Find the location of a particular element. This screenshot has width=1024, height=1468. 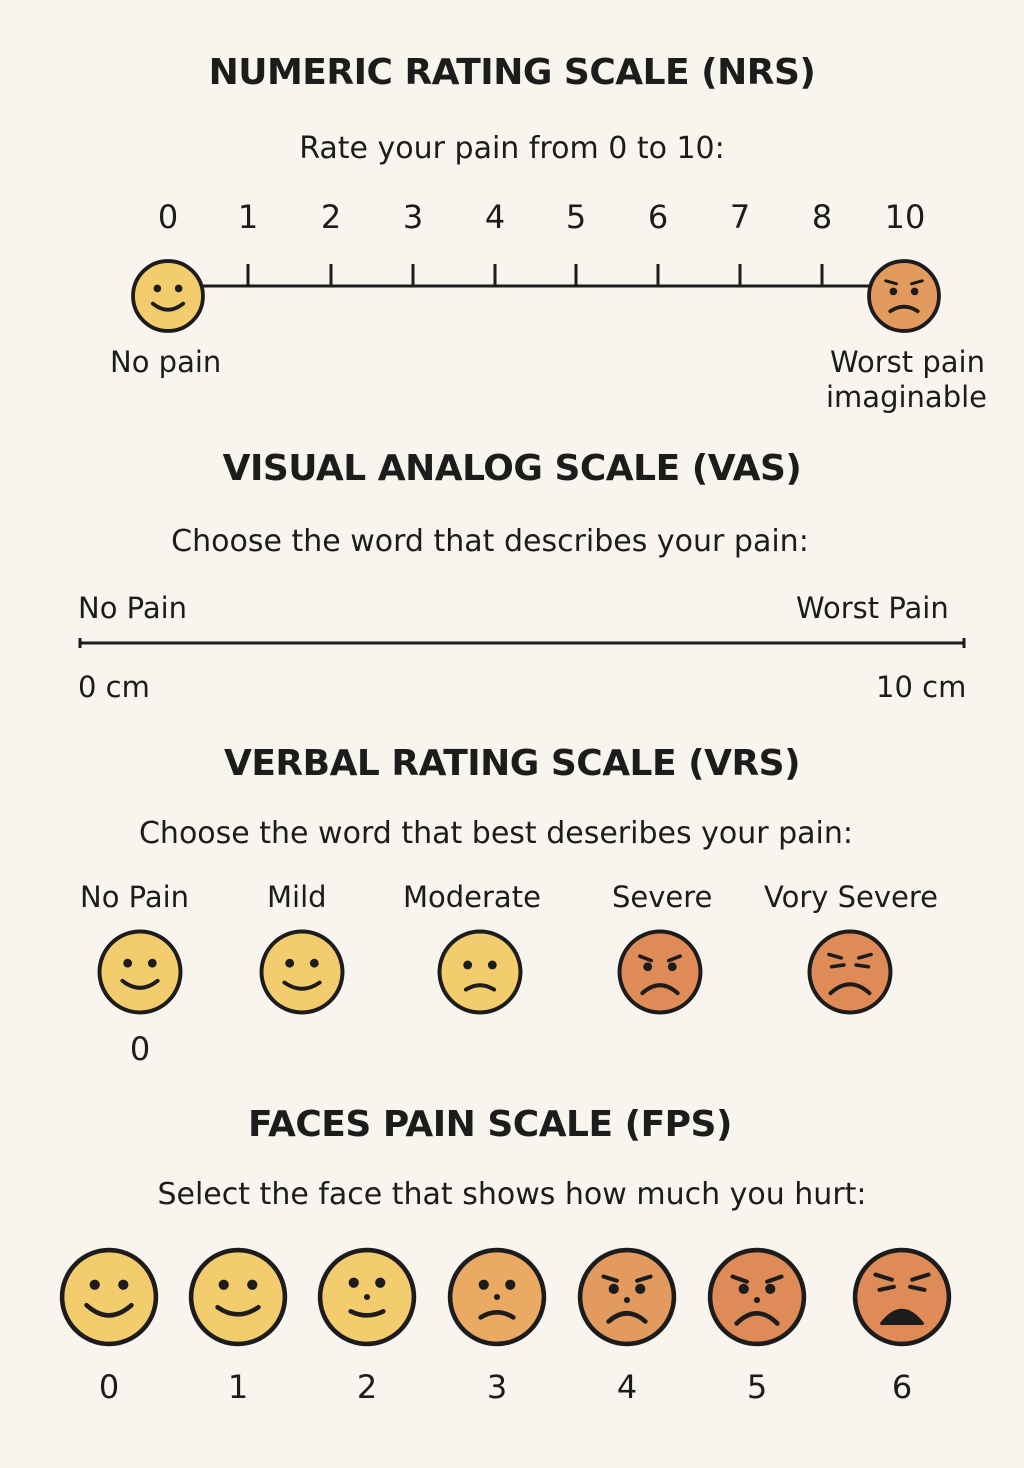

nrs-tick-label: 5 is located at coordinates (576, 217).